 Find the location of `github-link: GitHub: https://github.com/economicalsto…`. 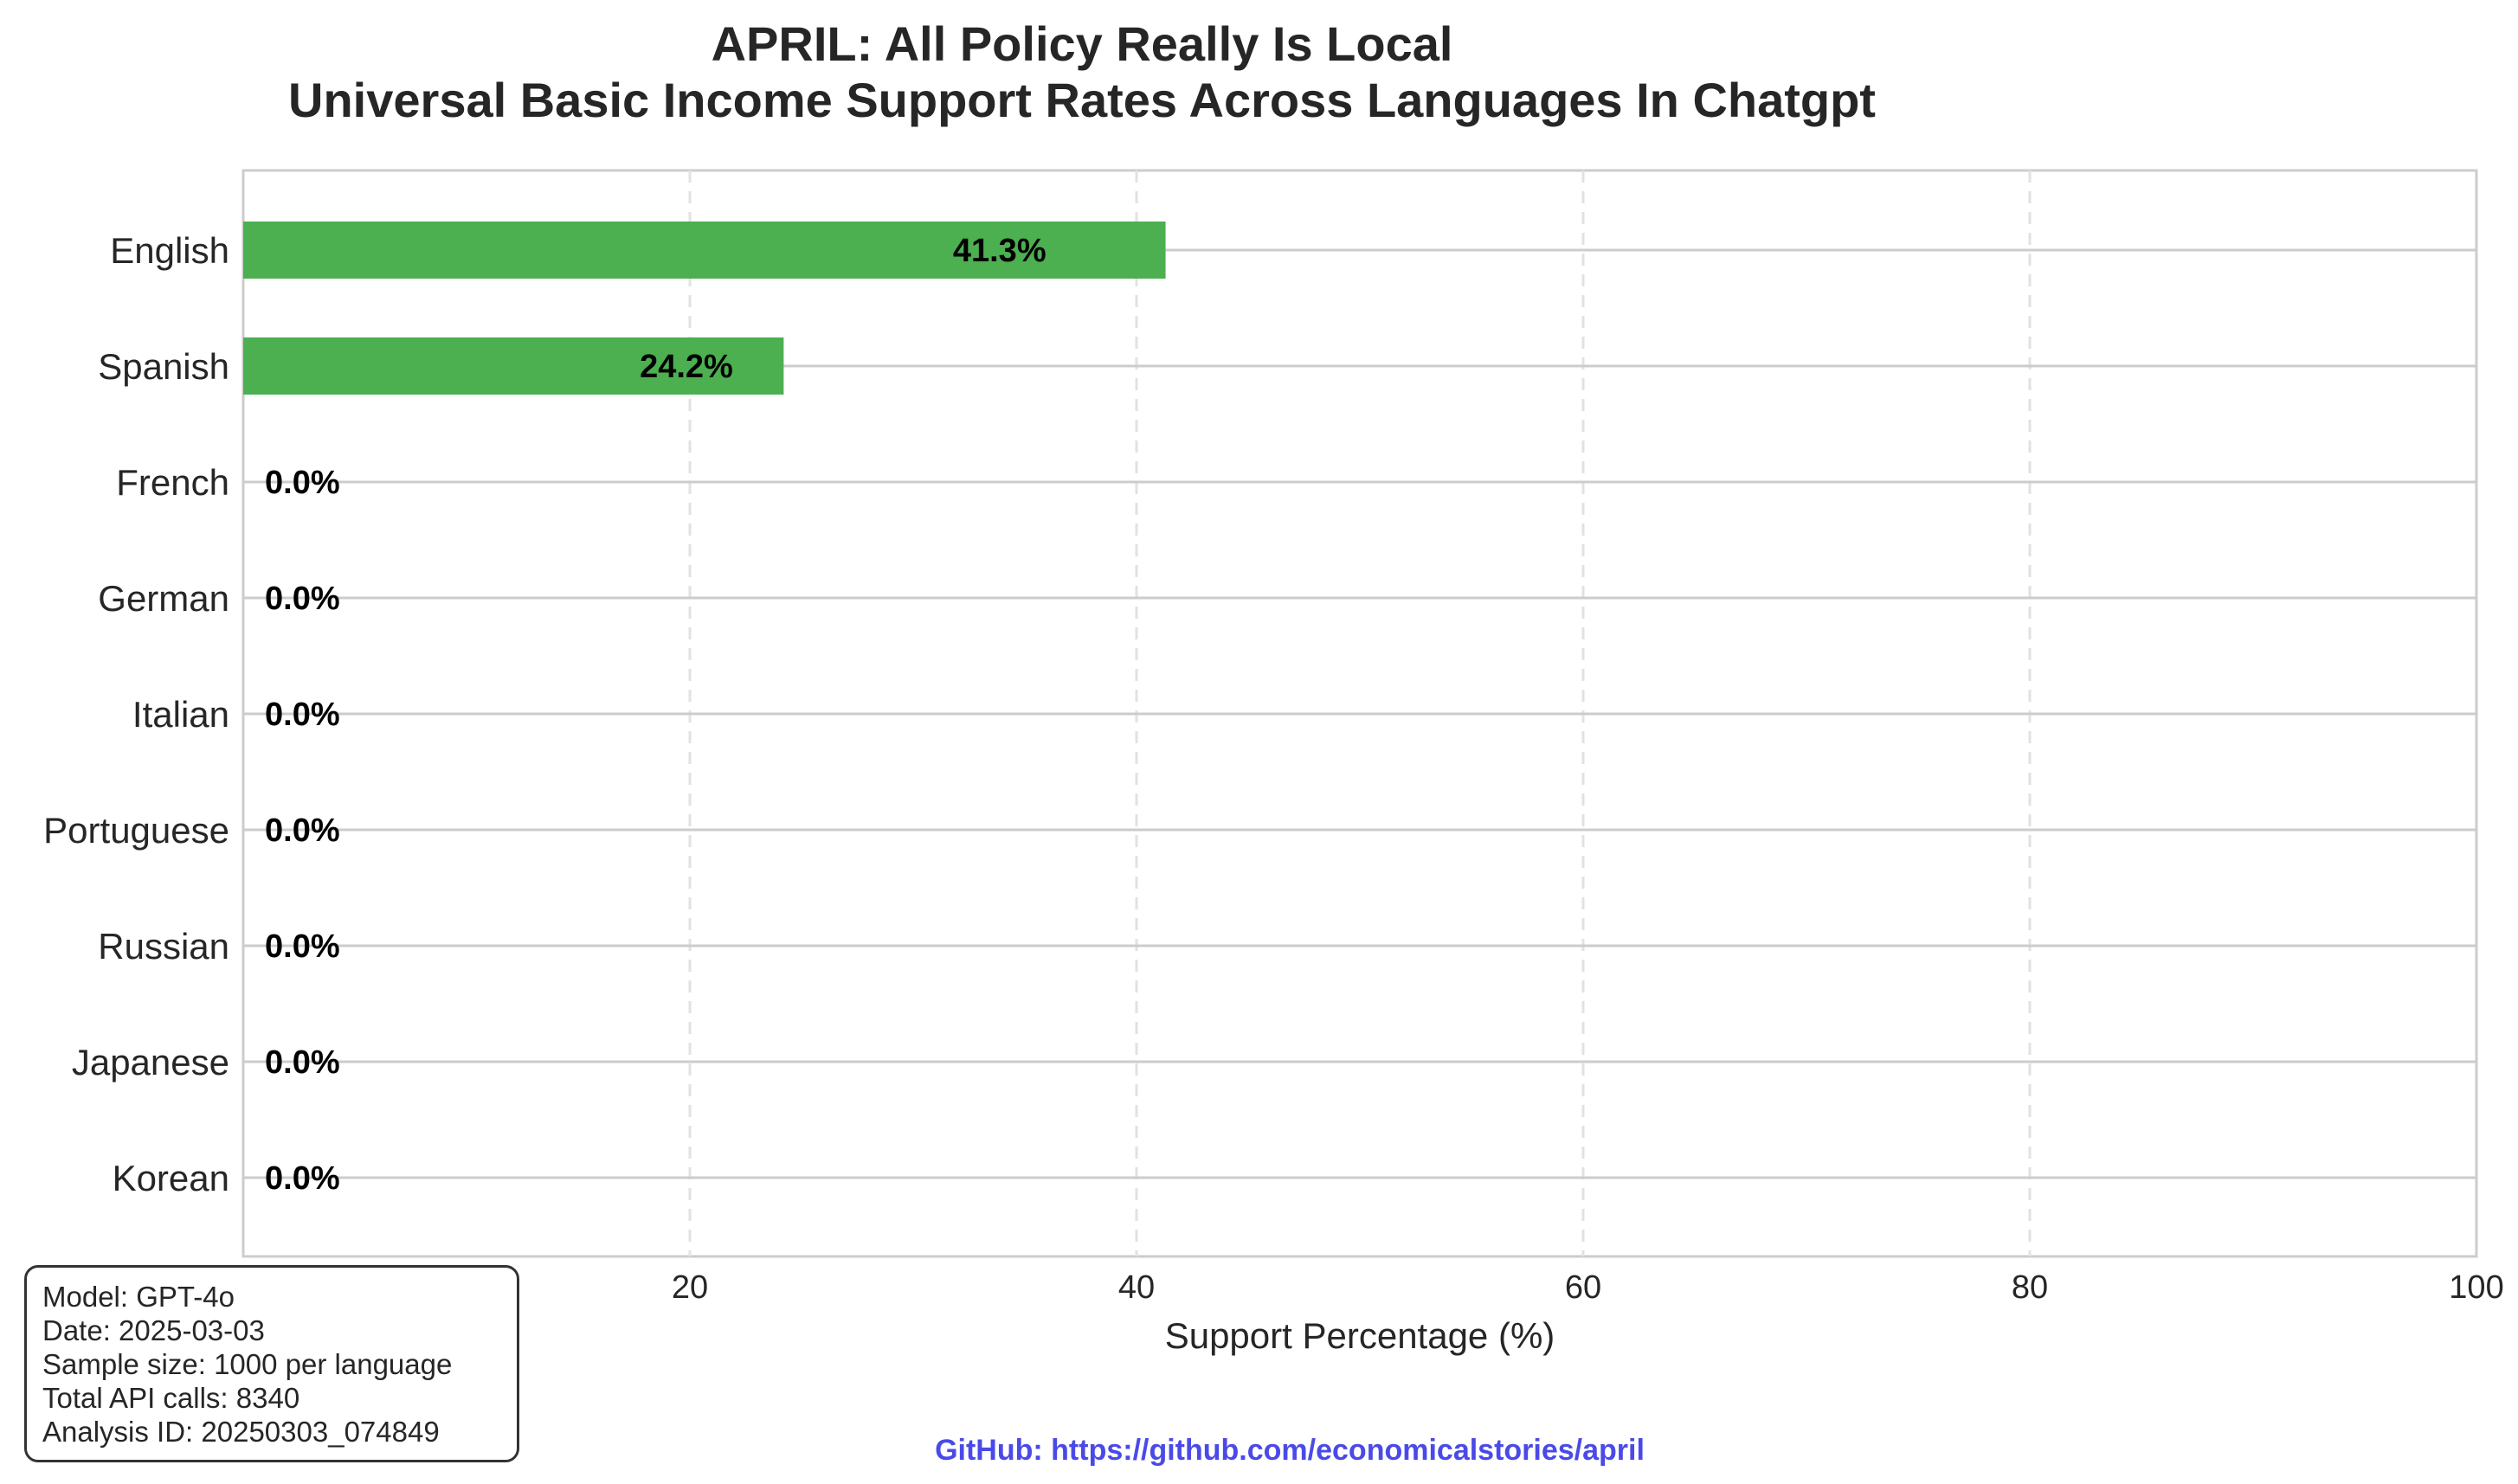

github-link: GitHub: https://github.com/economicalsto… is located at coordinates (1290, 1451).